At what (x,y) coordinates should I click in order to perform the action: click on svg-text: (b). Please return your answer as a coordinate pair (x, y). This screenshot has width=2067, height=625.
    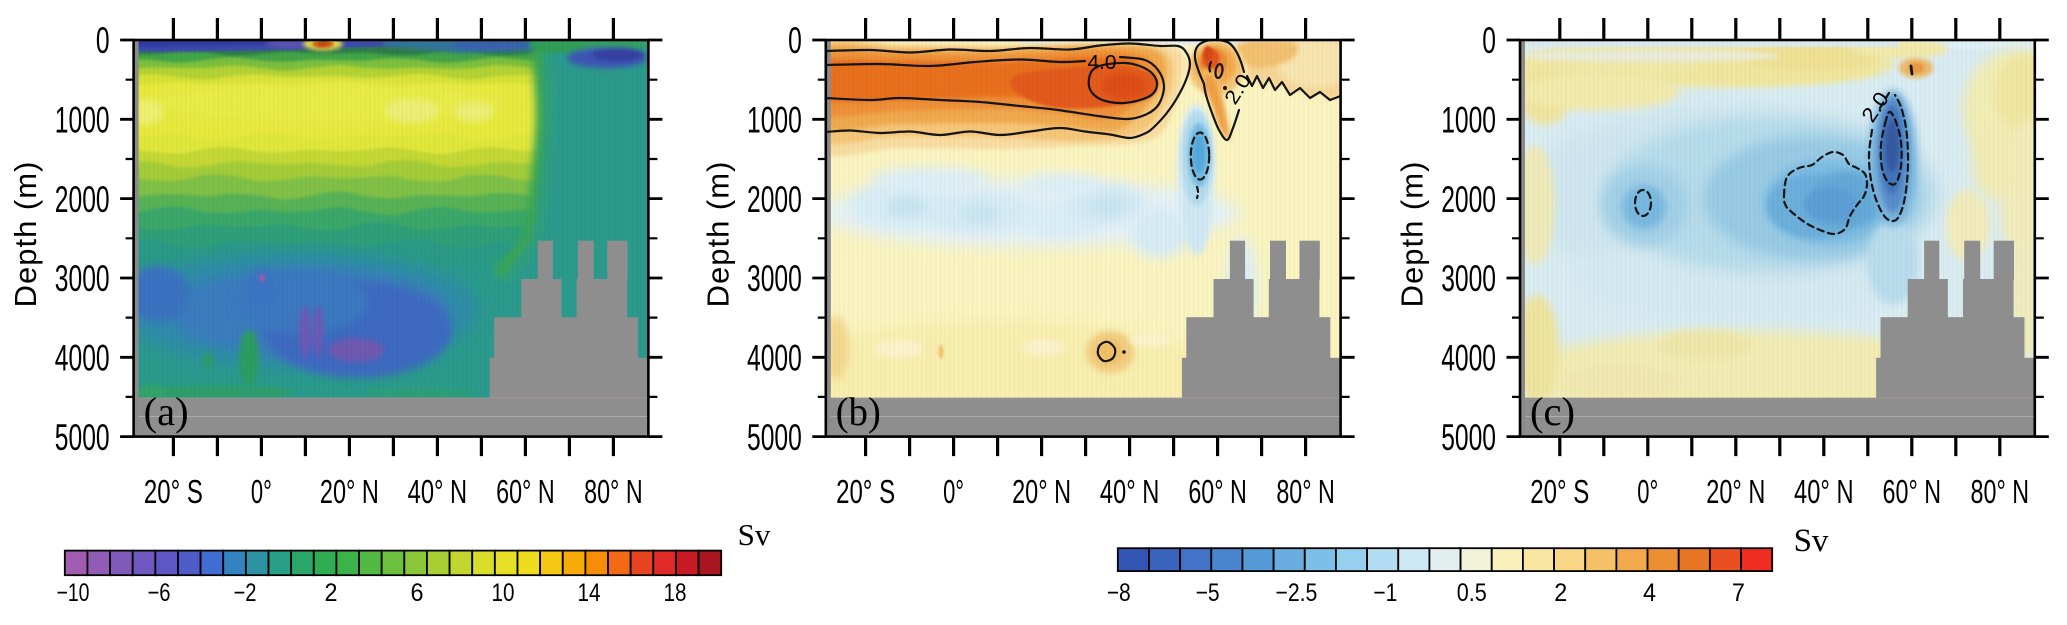
    Looking at the image, I should click on (858, 411).